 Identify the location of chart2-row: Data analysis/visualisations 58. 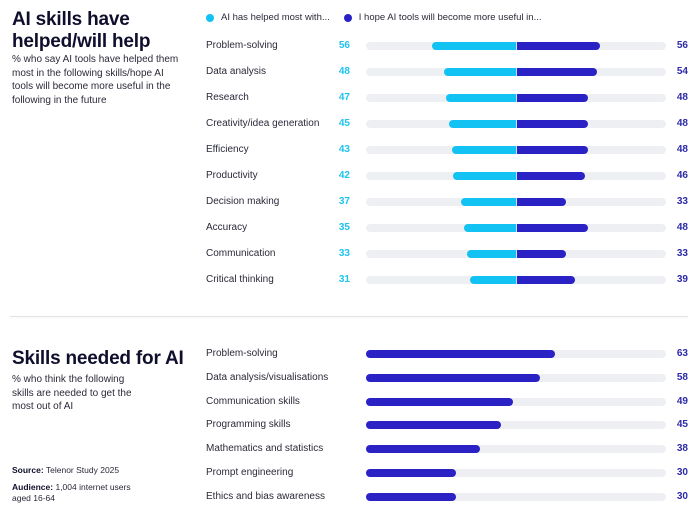
(451, 378).